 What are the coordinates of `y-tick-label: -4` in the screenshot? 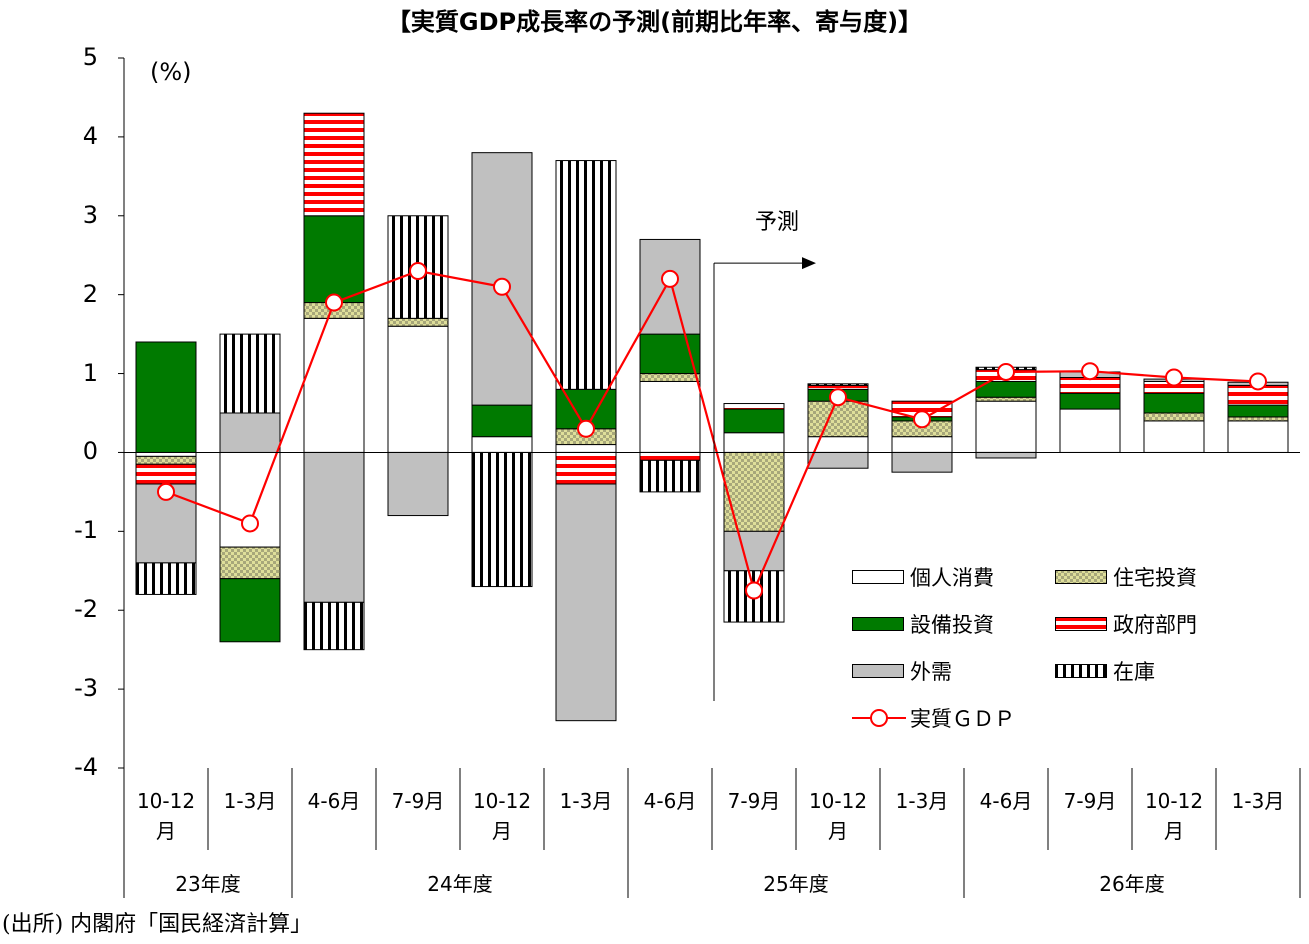 It's located at (86, 767).